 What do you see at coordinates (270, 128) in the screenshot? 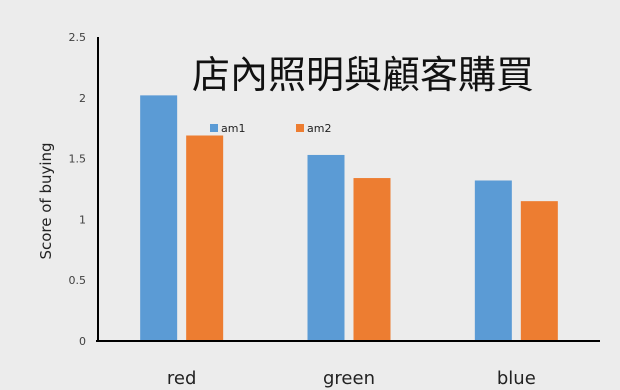
I see `legend: am1 am2` at bounding box center [270, 128].